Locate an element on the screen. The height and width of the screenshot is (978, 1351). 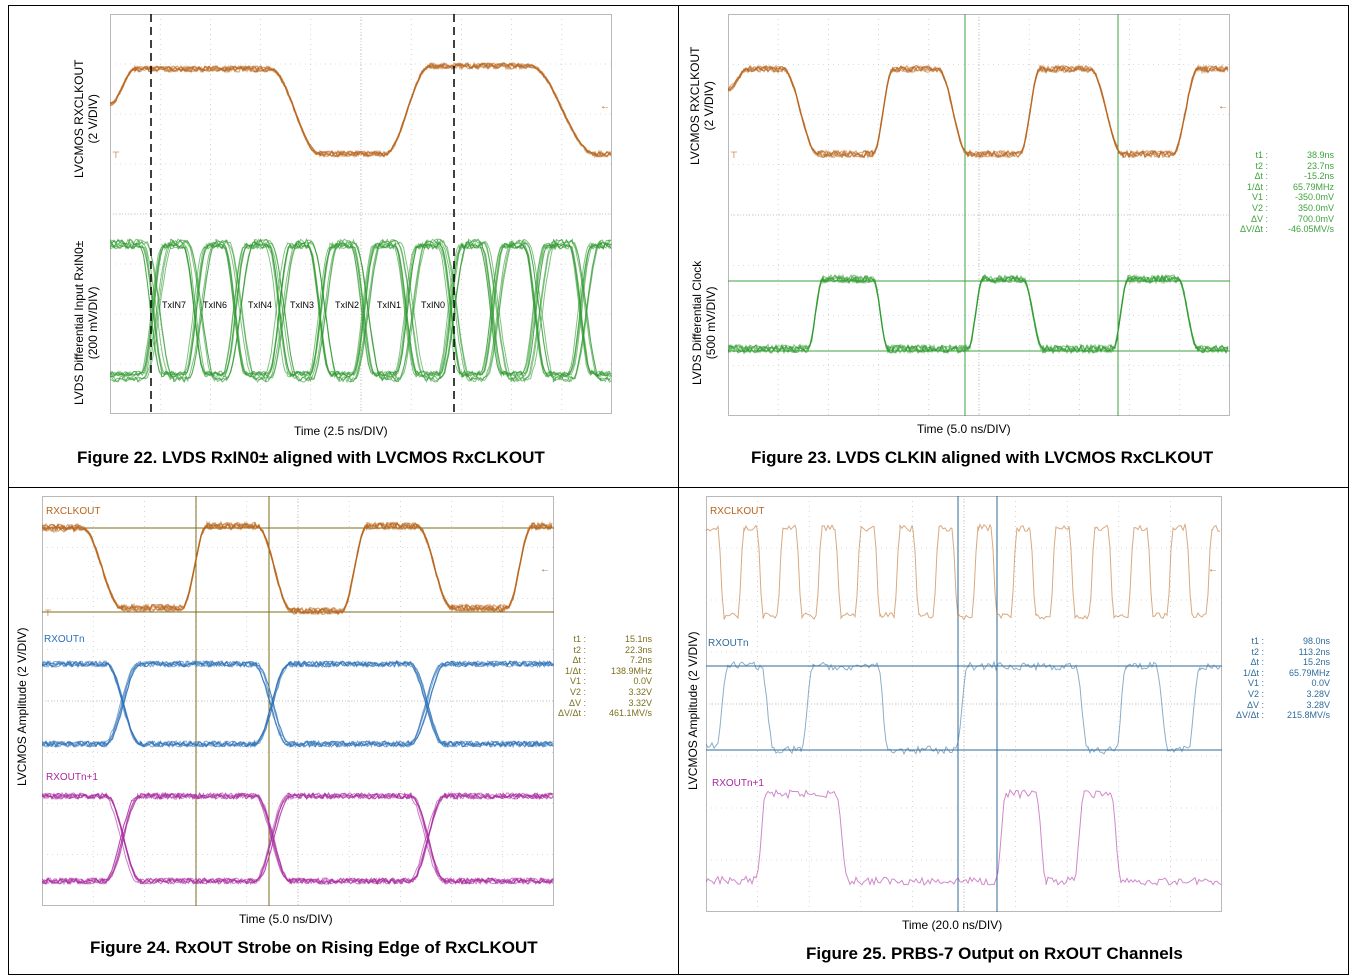
cursor-value: 98.0ns is located at coordinates (1316, 641).